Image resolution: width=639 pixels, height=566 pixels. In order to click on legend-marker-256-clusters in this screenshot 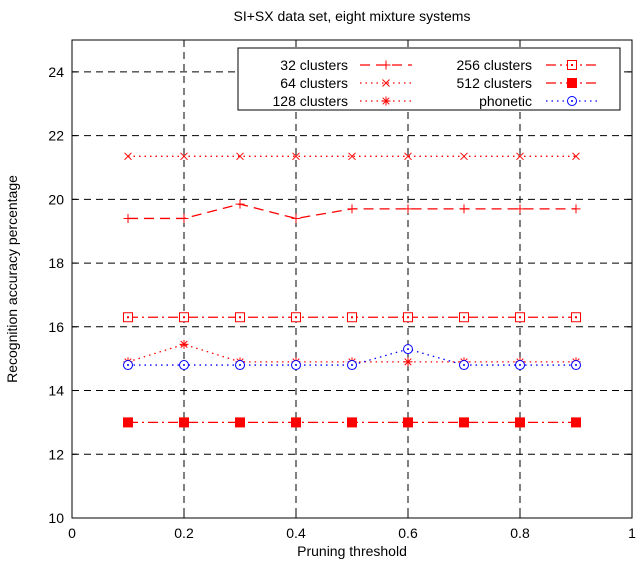, I will do `click(572, 65)`.